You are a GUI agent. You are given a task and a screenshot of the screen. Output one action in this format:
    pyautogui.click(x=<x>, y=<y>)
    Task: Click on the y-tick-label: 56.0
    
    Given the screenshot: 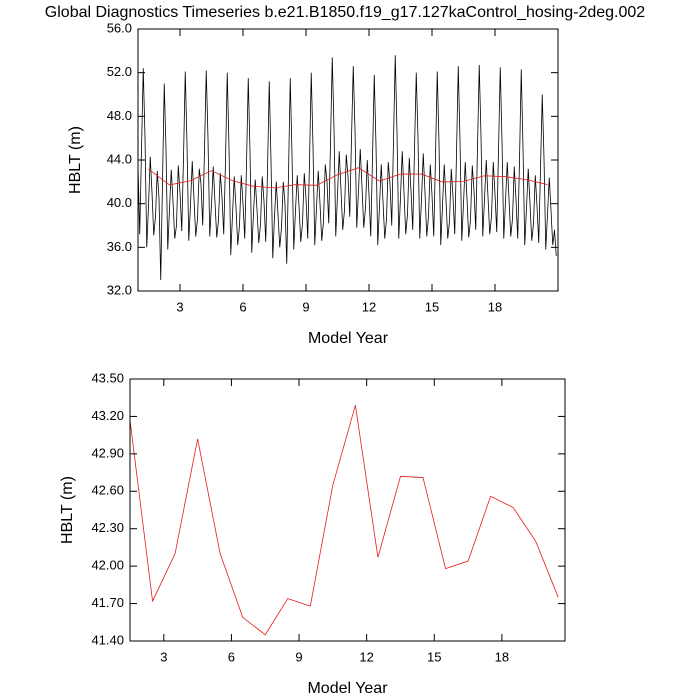 What is the action you would take?
    pyautogui.click(x=119, y=27)
    